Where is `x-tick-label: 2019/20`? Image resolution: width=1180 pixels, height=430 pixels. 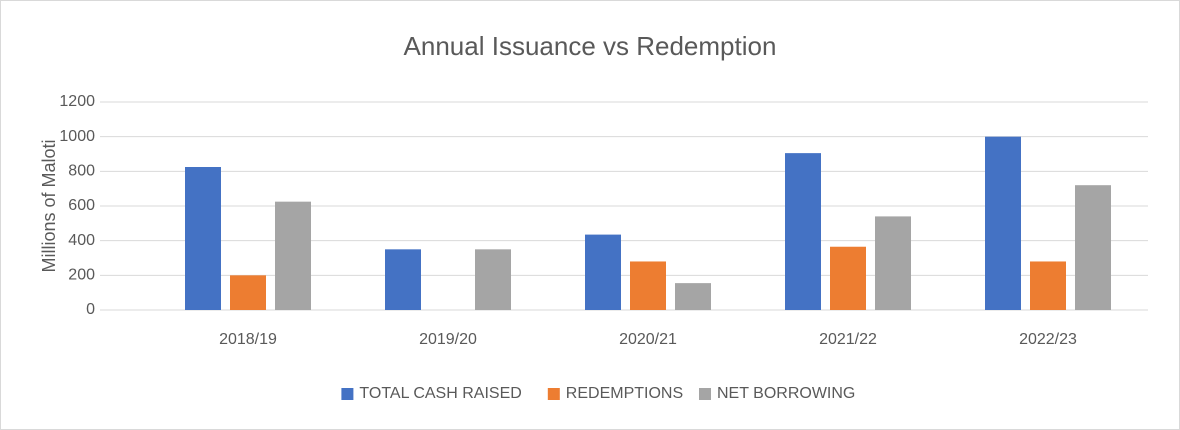 x-tick-label: 2019/20 is located at coordinates (448, 339).